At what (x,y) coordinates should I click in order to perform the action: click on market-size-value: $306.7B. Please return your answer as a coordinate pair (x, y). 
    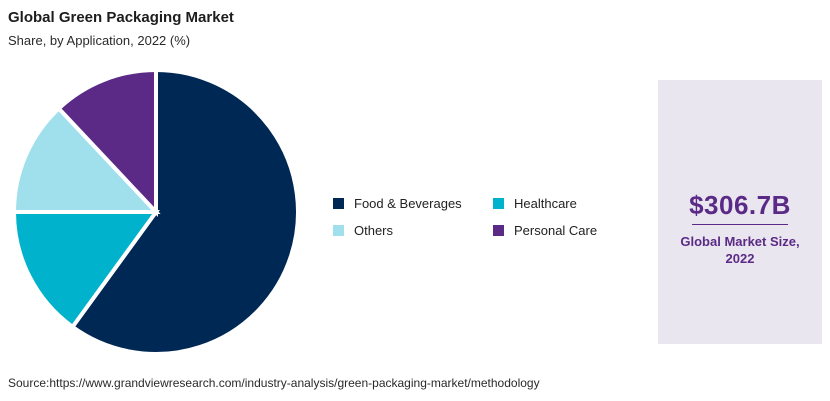
    Looking at the image, I should click on (740, 205).